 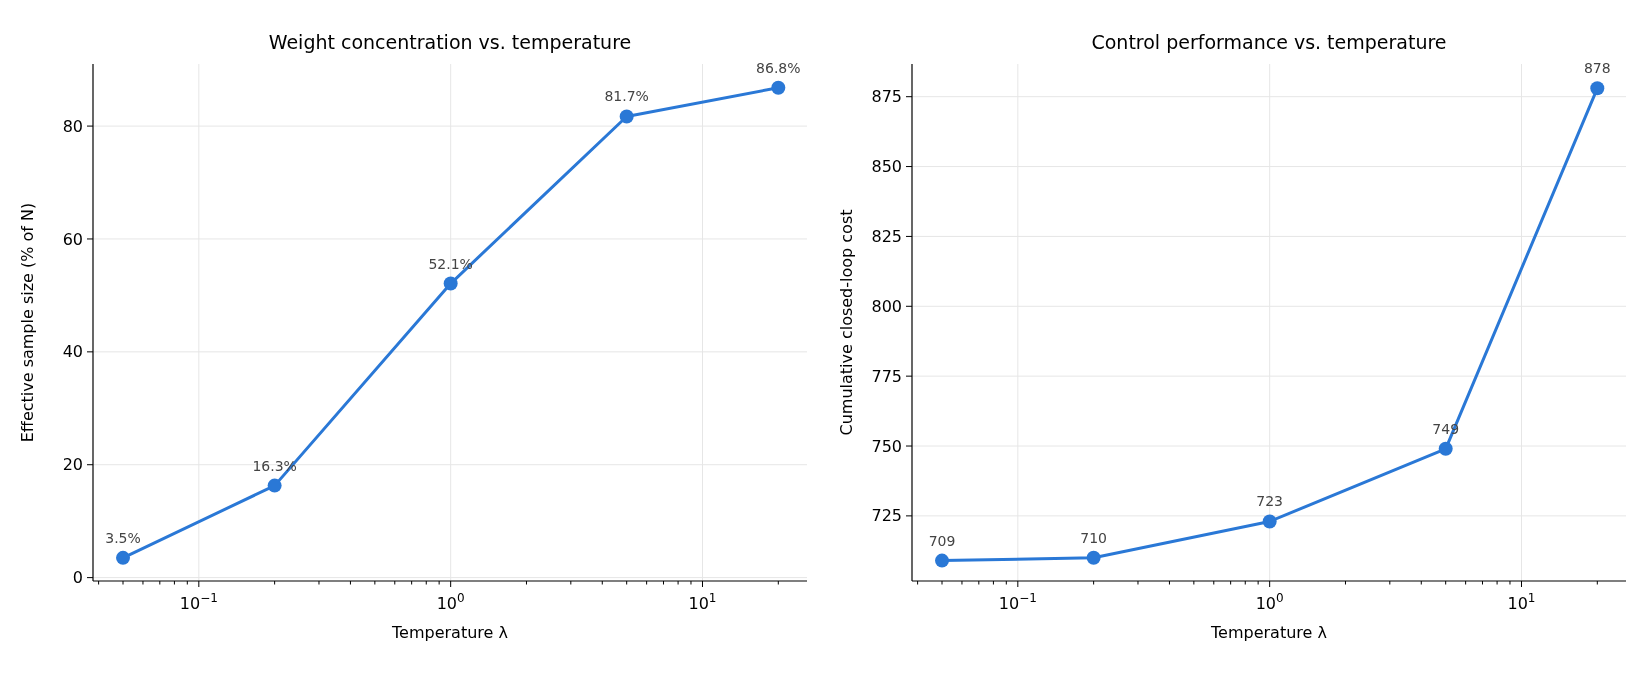 I want to click on y-tick-label: 0, so click(x=77, y=578).